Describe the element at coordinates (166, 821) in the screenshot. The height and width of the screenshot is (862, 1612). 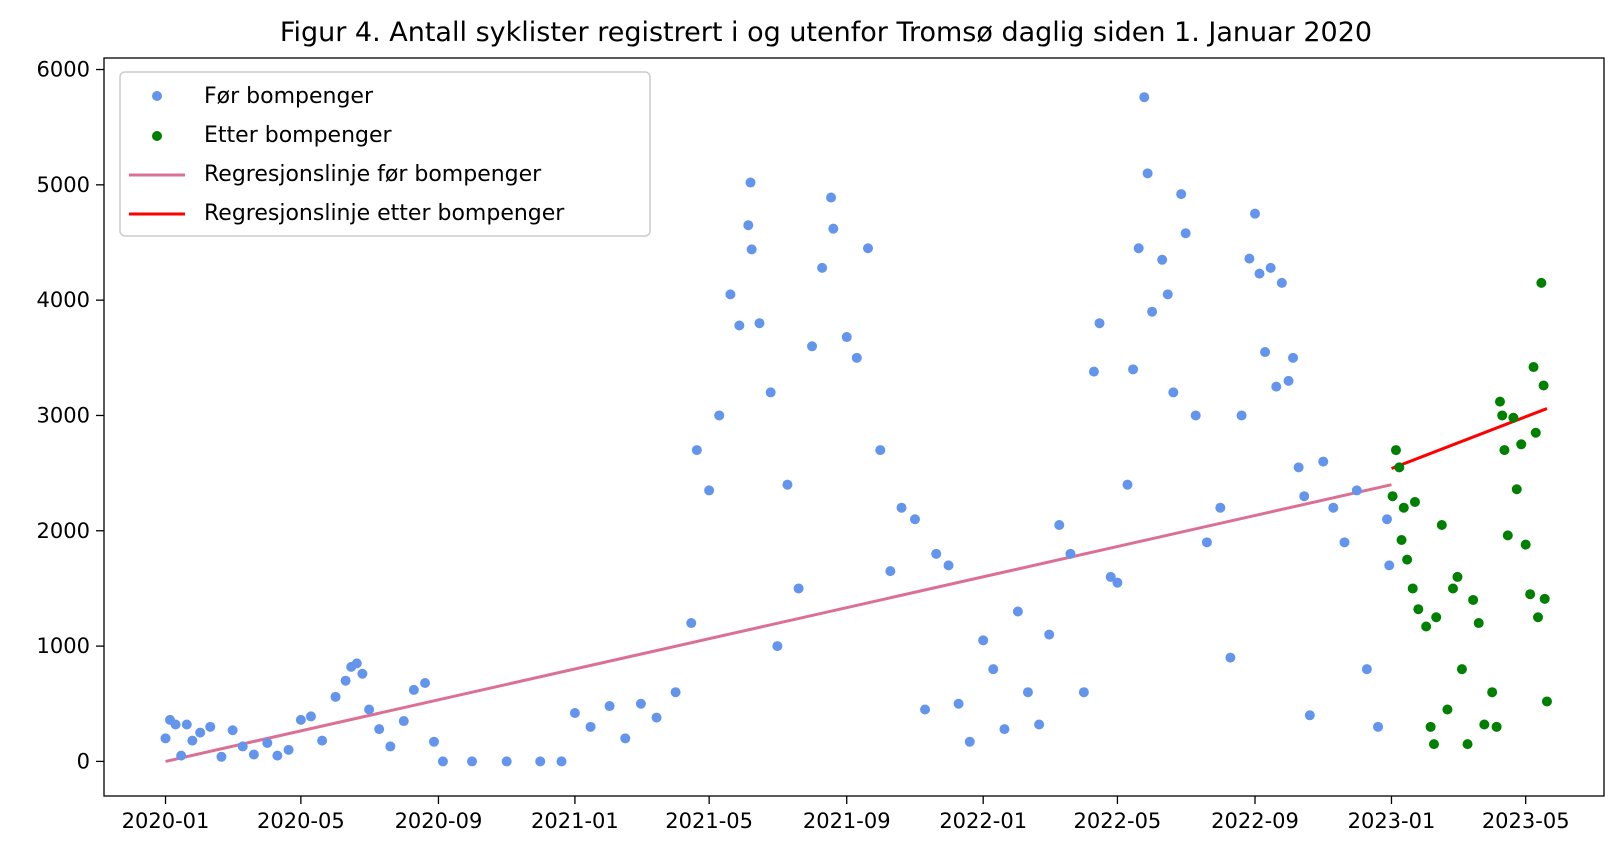
I see `x-tick-label: 2020-01` at that location.